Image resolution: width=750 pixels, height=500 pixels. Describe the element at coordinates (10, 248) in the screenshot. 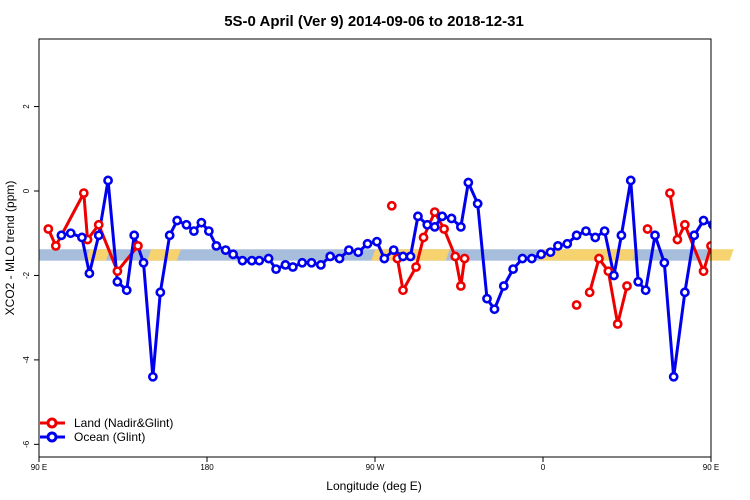

I see `y-axis-label: XCO2 - MLO trend (ppm)` at that location.